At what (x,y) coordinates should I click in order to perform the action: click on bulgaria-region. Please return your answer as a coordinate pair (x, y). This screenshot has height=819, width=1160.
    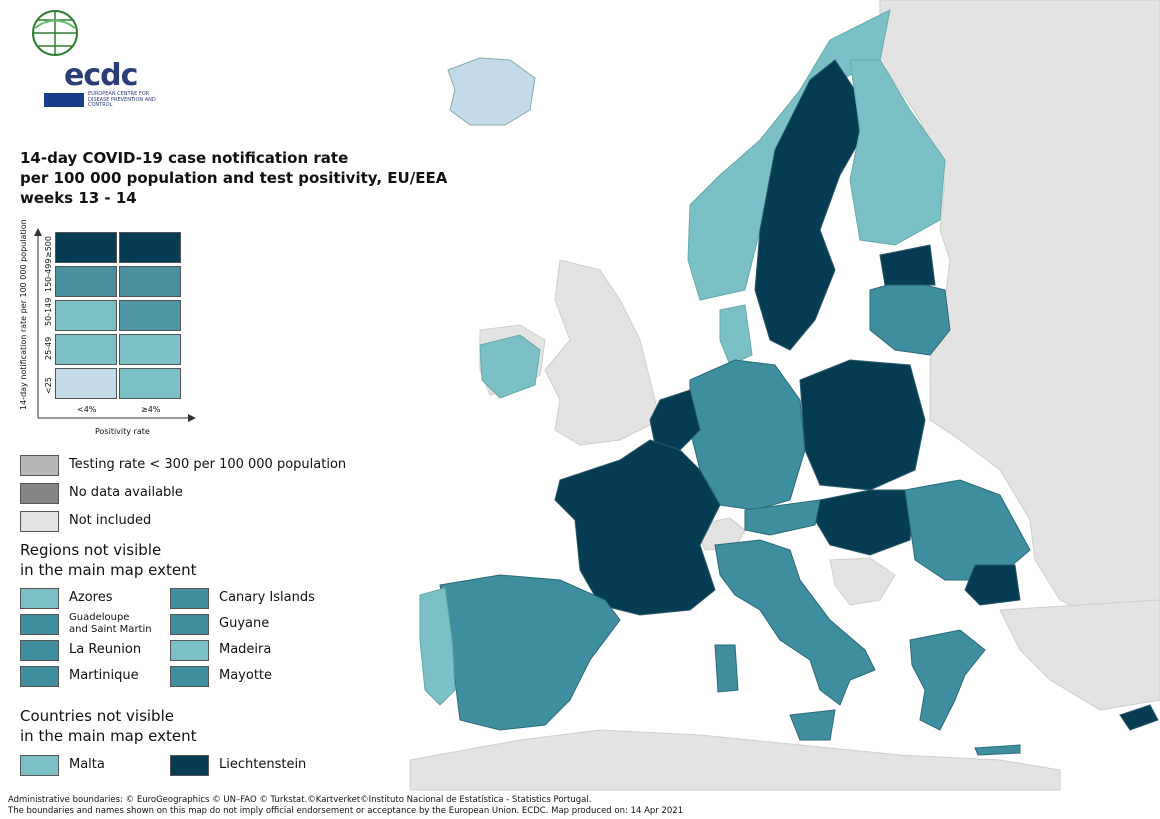
    Looking at the image, I should click on (992, 585).